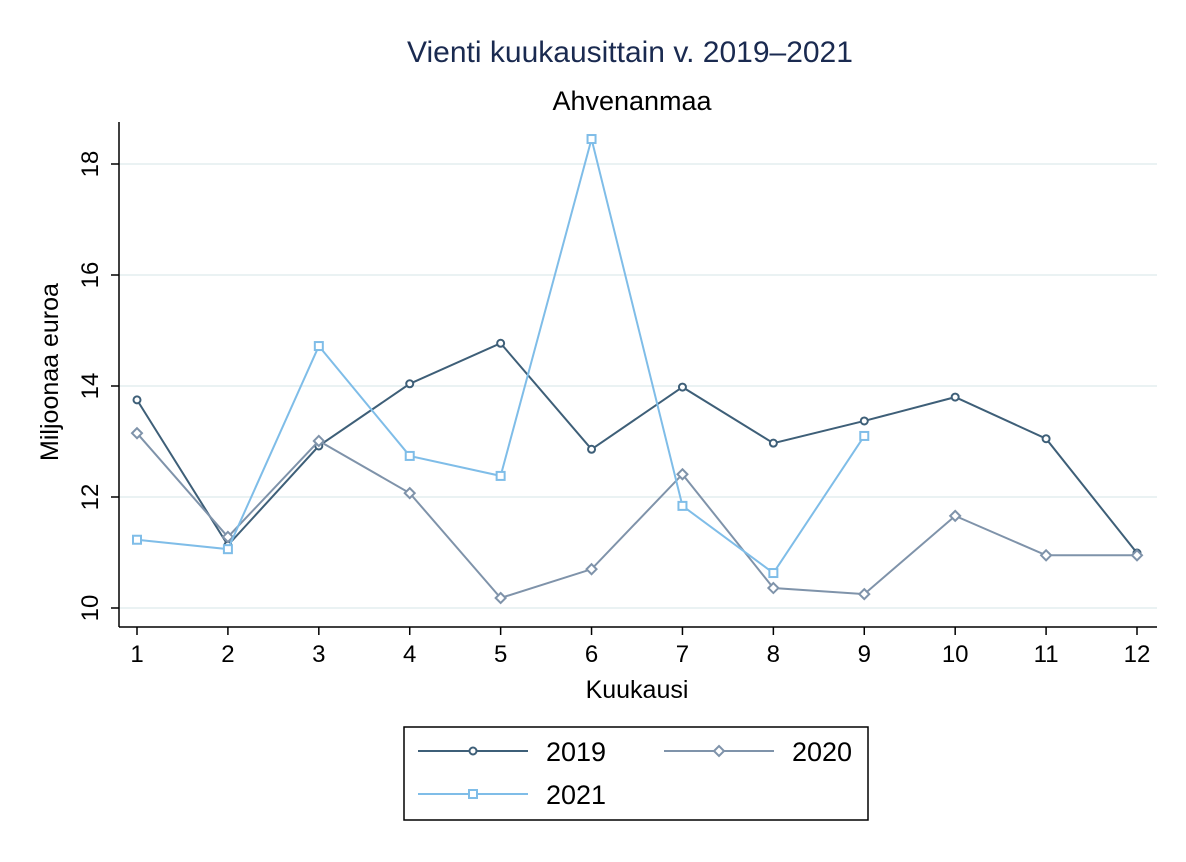  Describe the element at coordinates (576, 795) in the screenshot. I see `legend-label: 2021` at that location.